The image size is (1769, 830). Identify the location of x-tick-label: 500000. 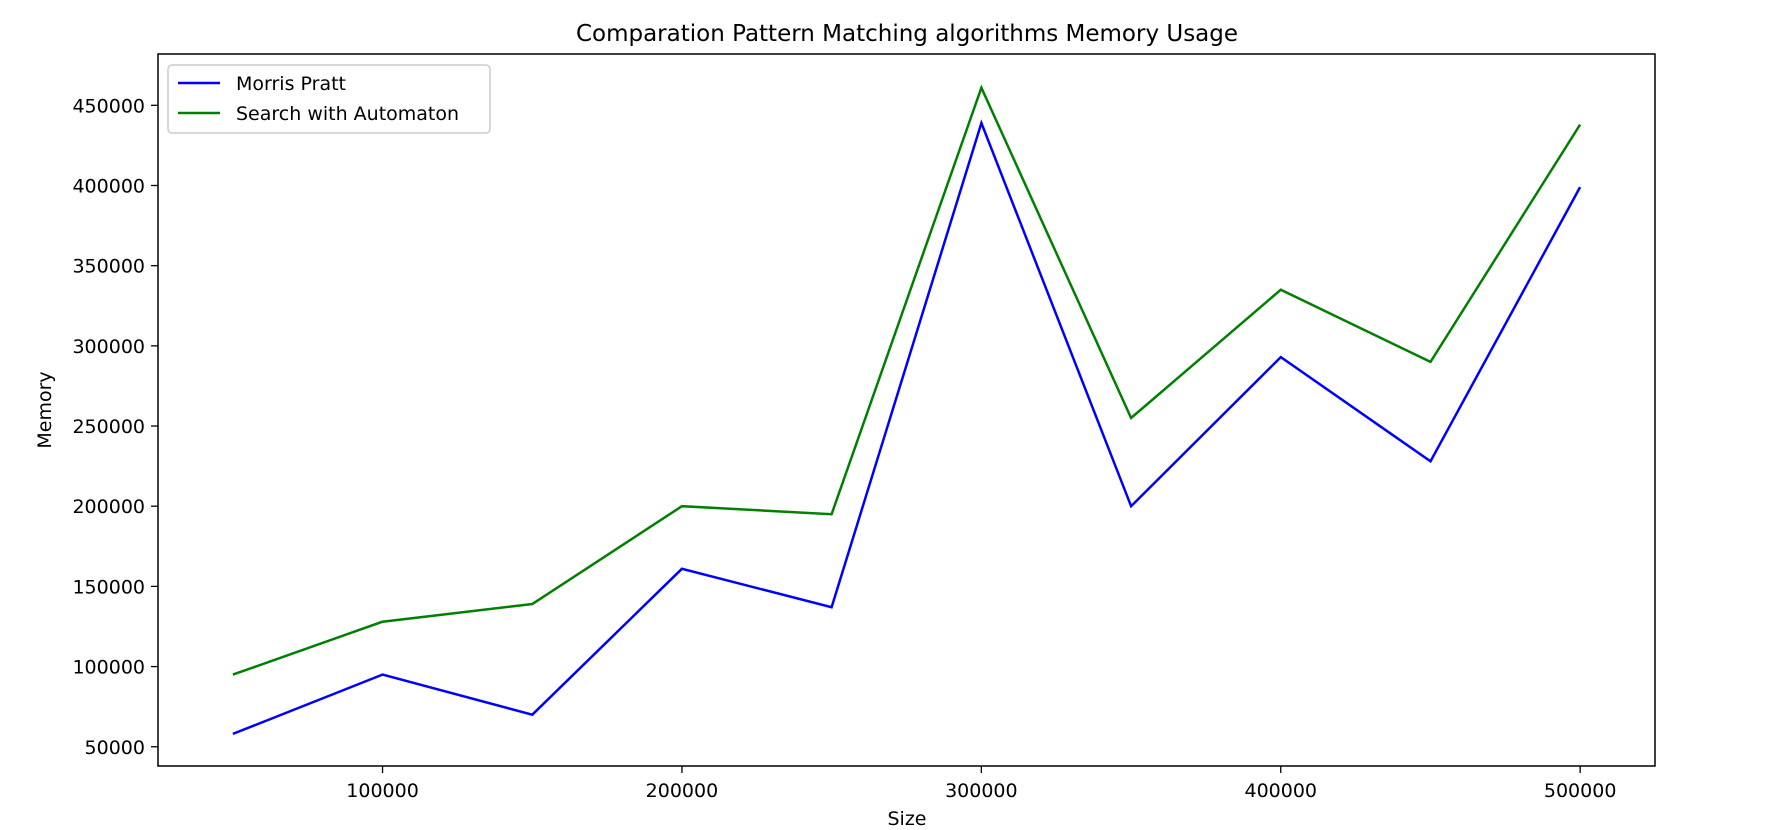
(1580, 791).